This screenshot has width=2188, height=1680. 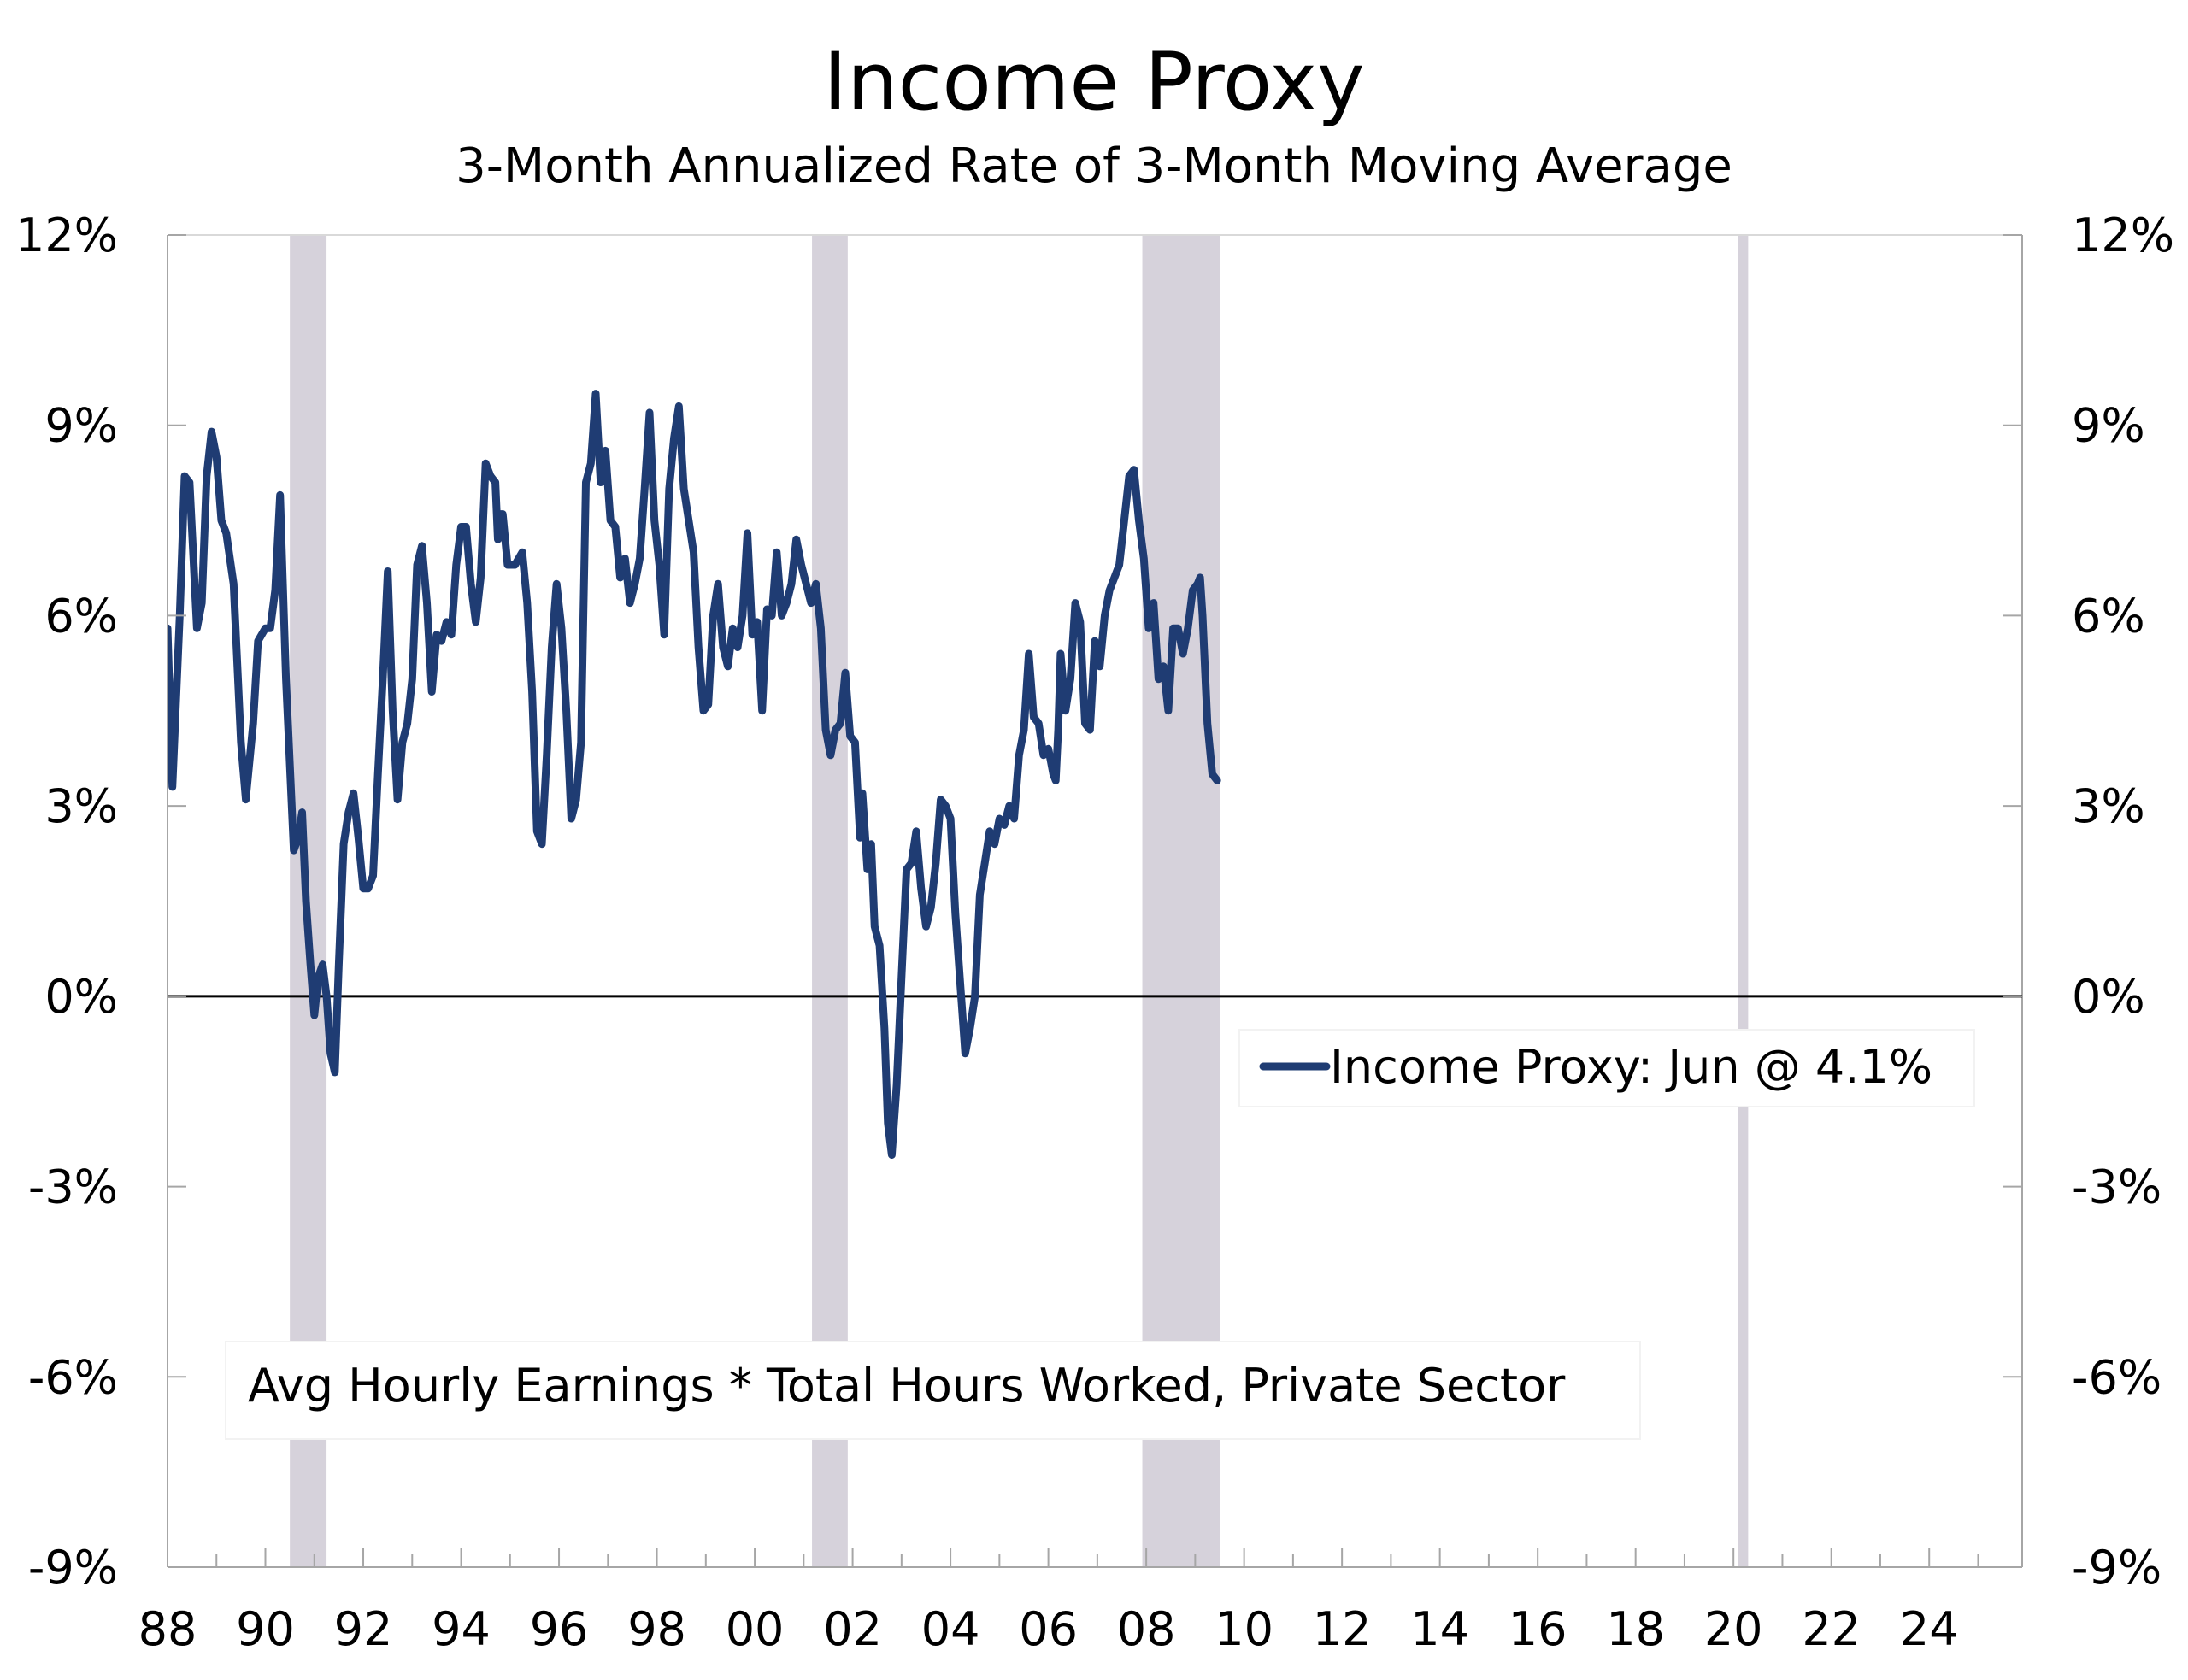 What do you see at coordinates (2123, 236) in the screenshot?
I see `y-tick-label-right: 12%` at bounding box center [2123, 236].